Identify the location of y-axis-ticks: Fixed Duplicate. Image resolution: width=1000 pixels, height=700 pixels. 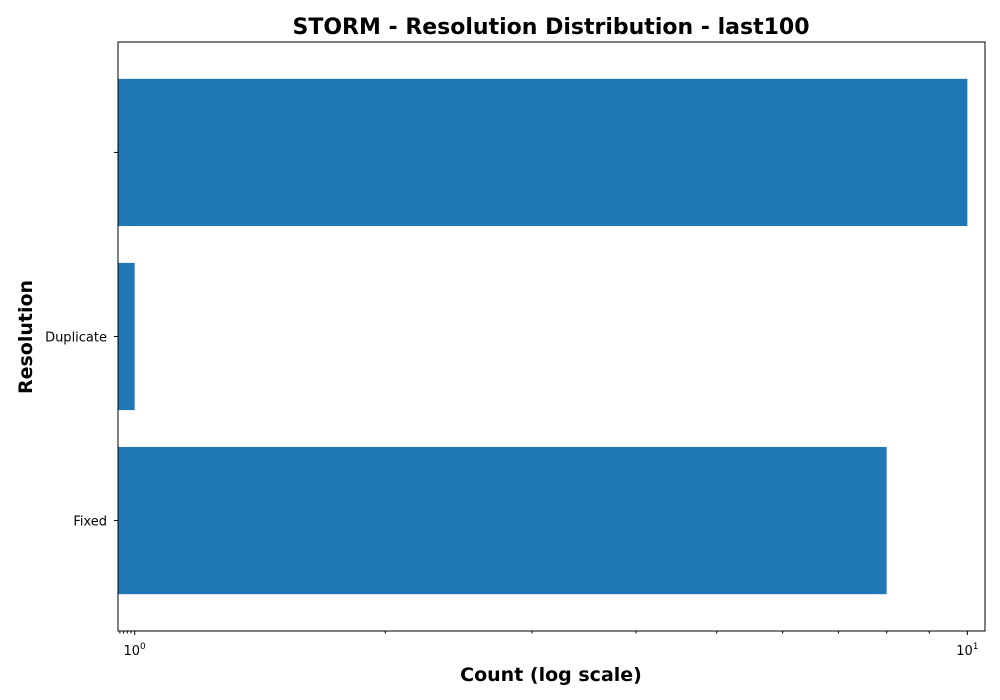
(81, 340).